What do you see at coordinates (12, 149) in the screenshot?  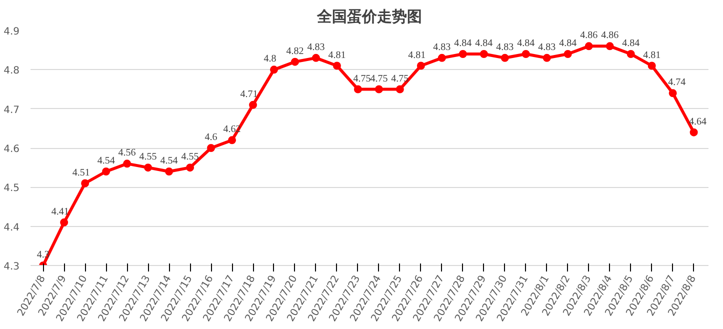 I see `y-tick-label: 4.6` at bounding box center [12, 149].